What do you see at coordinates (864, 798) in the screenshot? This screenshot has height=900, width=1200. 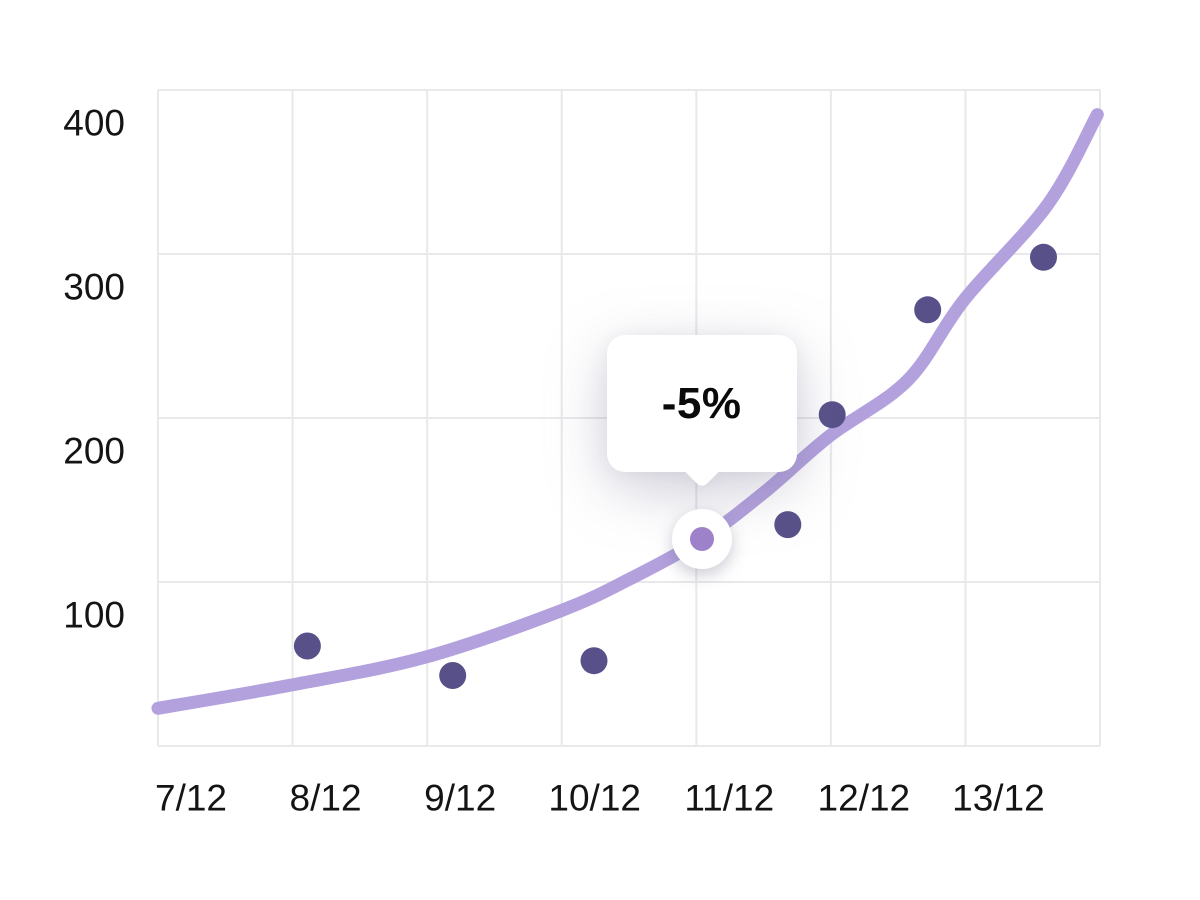 I see `x-tick-label: 12/12` at bounding box center [864, 798].